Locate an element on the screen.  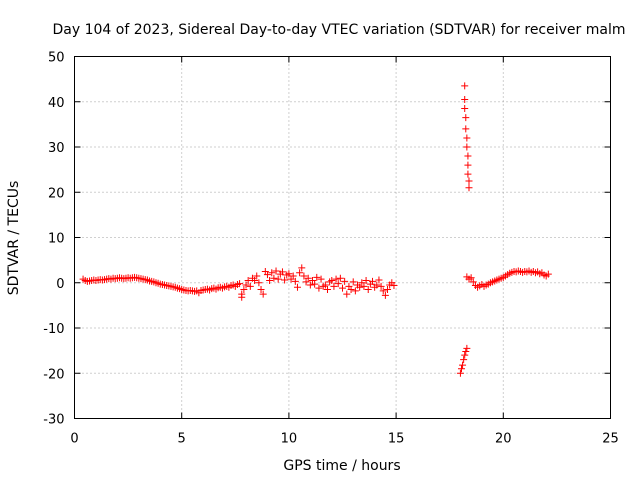
y-axis-label: SDTVAR / TECUs is located at coordinates (14, 238).